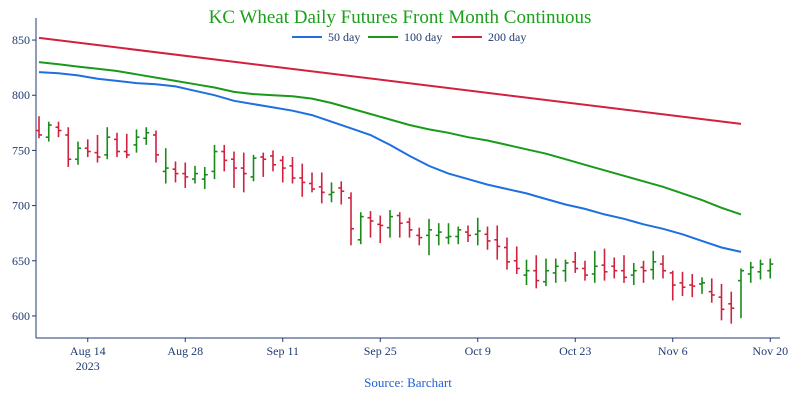  Describe the element at coordinates (478, 351) in the screenshot. I see `x-tick-label: Oct 9` at that location.